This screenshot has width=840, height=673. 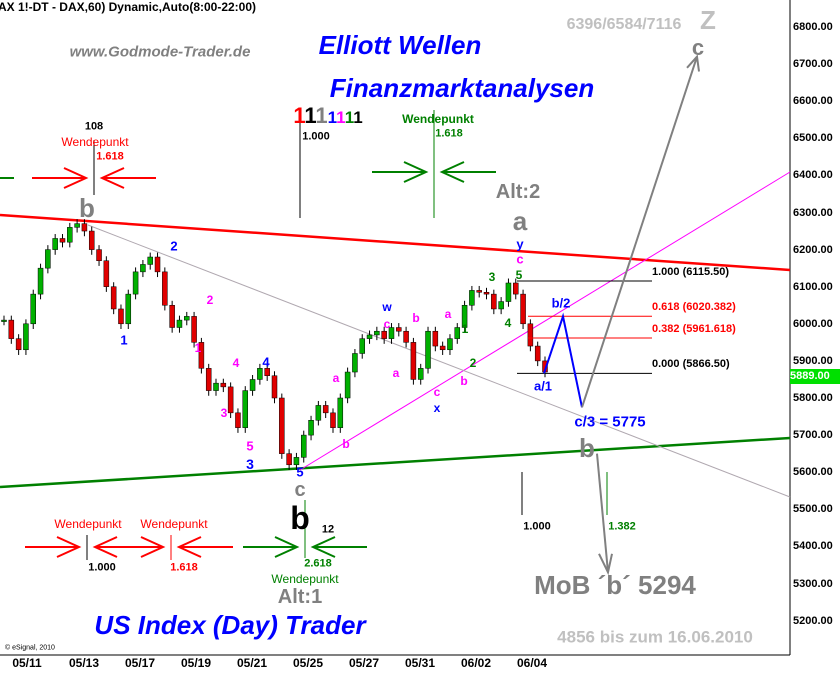 What do you see at coordinates (300, 472) in the screenshot?
I see `wave-label-b5: 5` at bounding box center [300, 472].